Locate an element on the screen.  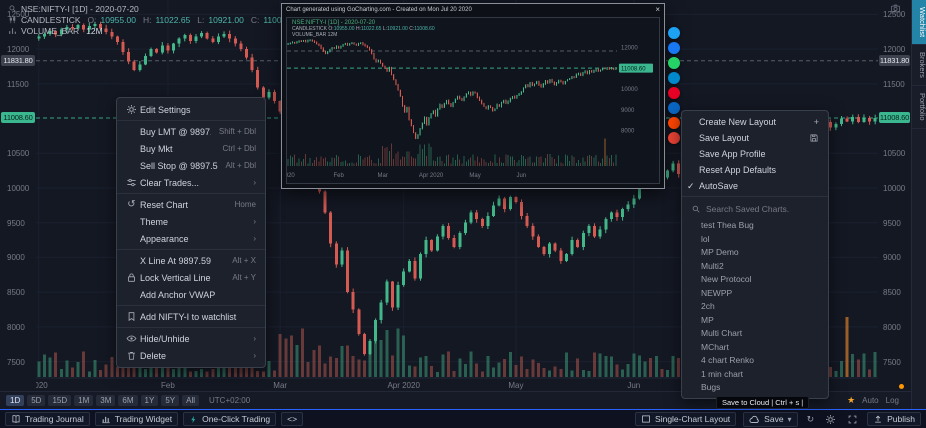
saved-chart-item: 2ch is located at coordinates (708, 306).